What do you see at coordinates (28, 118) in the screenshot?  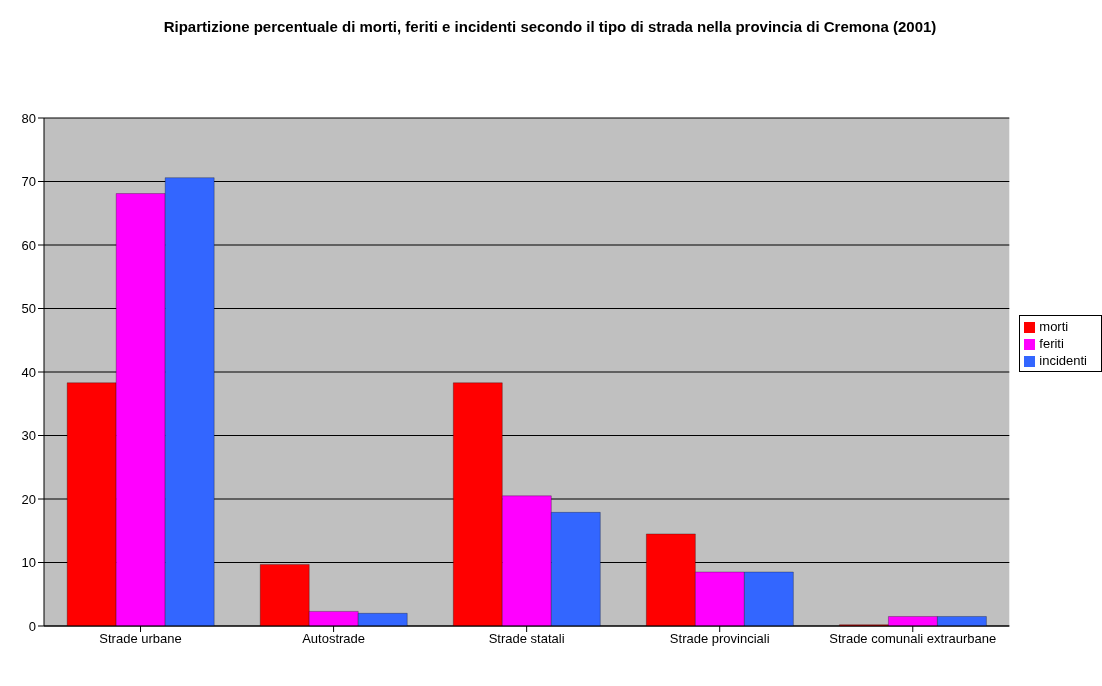 I see `y-tick-label: 80` at bounding box center [28, 118].